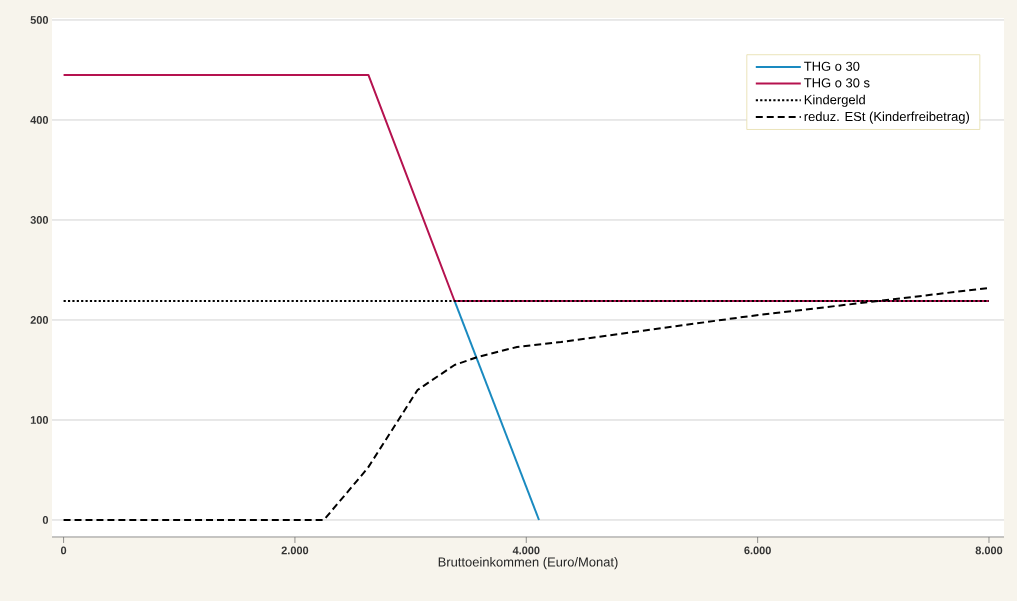 The height and width of the screenshot is (601, 1017). What do you see at coordinates (989, 550) in the screenshot?
I see `x-tick-label: 8.000` at bounding box center [989, 550].